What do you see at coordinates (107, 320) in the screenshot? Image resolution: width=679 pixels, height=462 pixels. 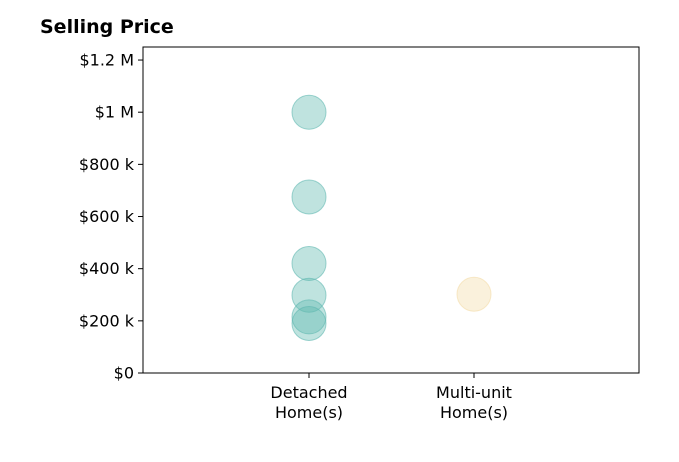 I see `y-tick-label: $200 k` at bounding box center [107, 320].